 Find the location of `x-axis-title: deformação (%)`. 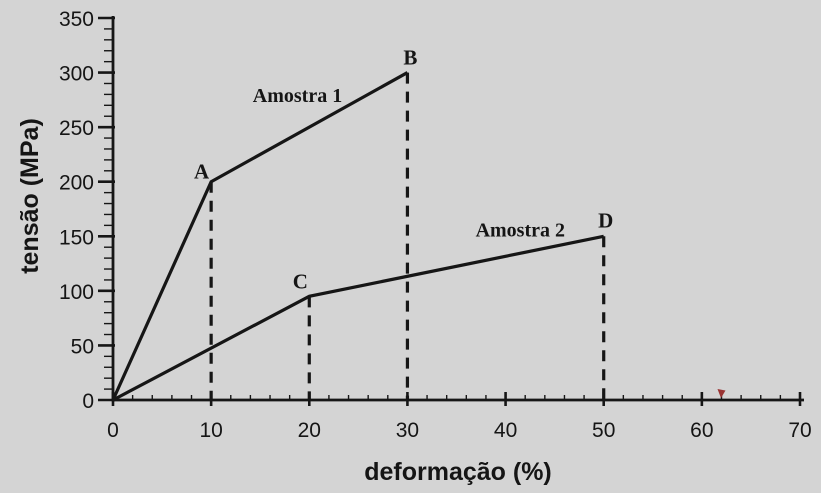

x-axis-title: deformação (%) is located at coordinates (458, 472).